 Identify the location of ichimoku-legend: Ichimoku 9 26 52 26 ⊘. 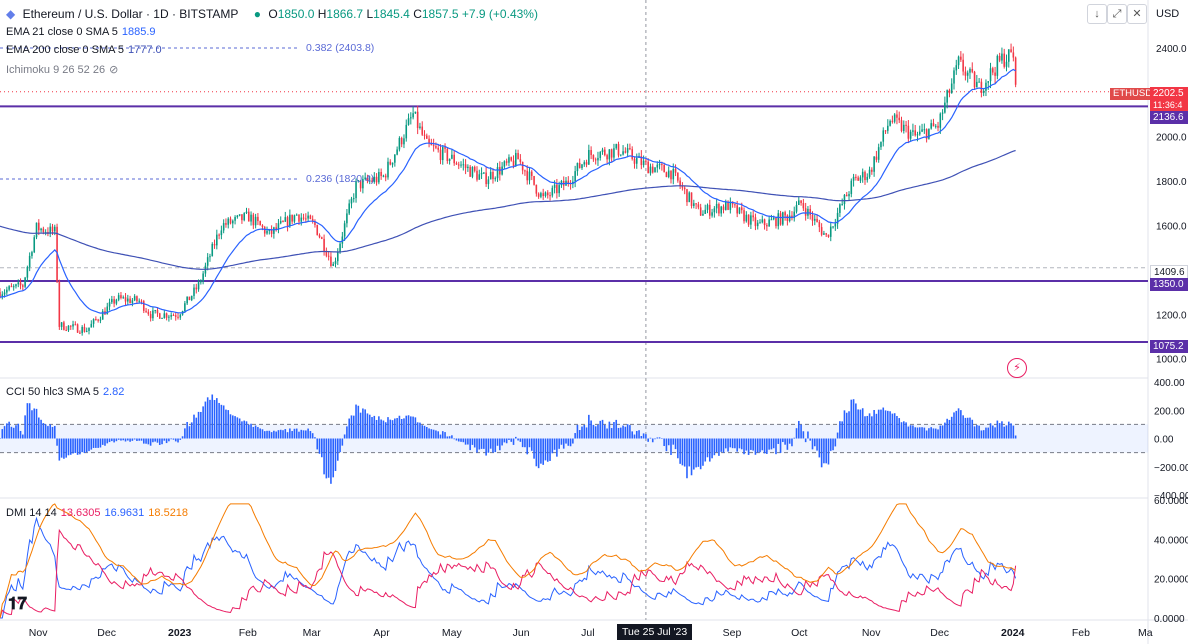
(62, 70).